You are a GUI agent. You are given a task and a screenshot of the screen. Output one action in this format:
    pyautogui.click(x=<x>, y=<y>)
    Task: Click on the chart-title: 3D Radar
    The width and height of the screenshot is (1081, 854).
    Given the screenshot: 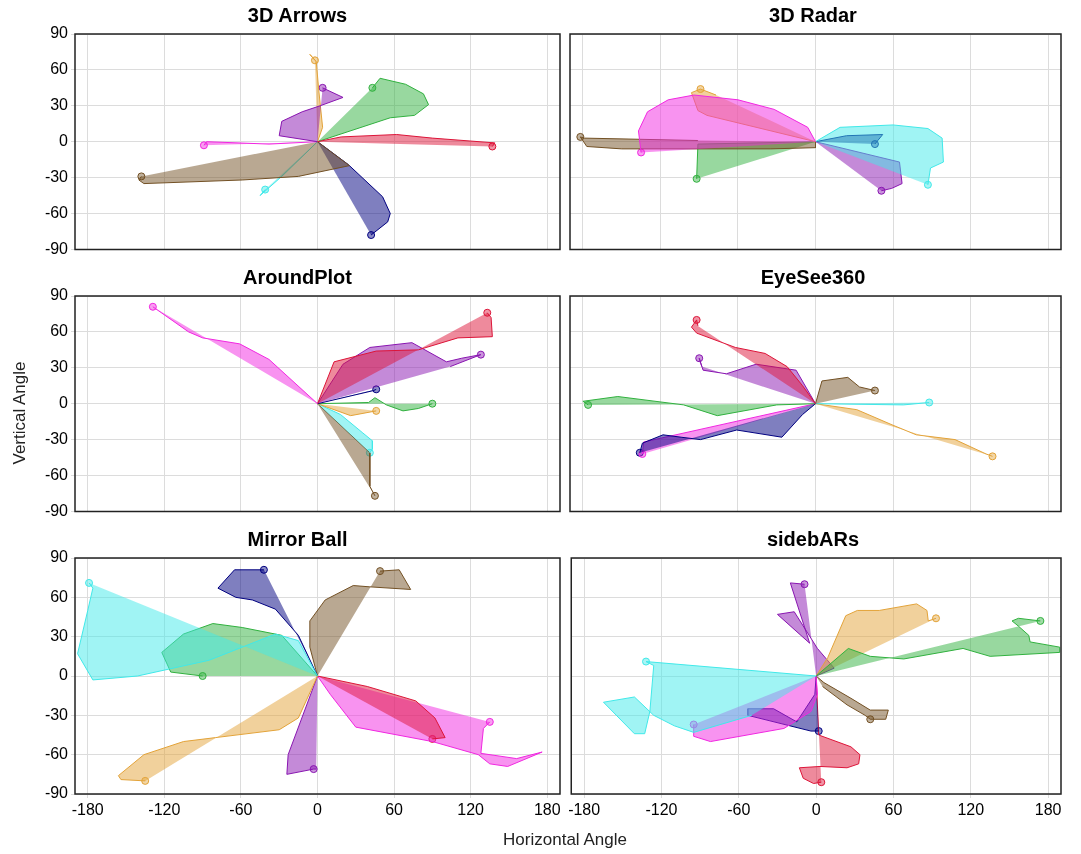 What is the action you would take?
    pyautogui.click(x=813, y=14)
    